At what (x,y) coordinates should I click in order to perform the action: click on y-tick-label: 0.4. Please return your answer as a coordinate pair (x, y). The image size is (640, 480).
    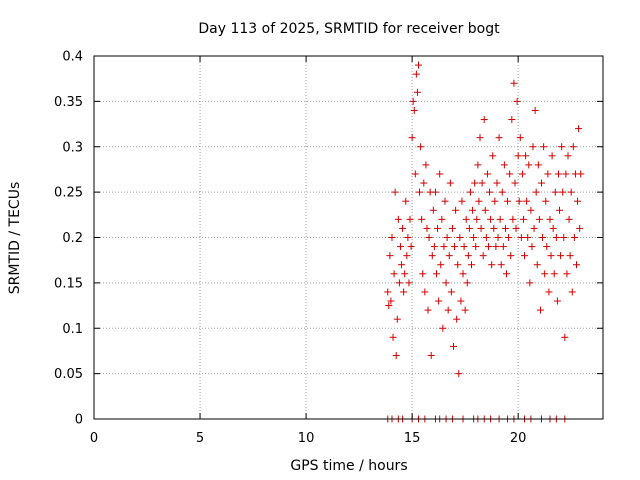
    Looking at the image, I should click on (72, 57).